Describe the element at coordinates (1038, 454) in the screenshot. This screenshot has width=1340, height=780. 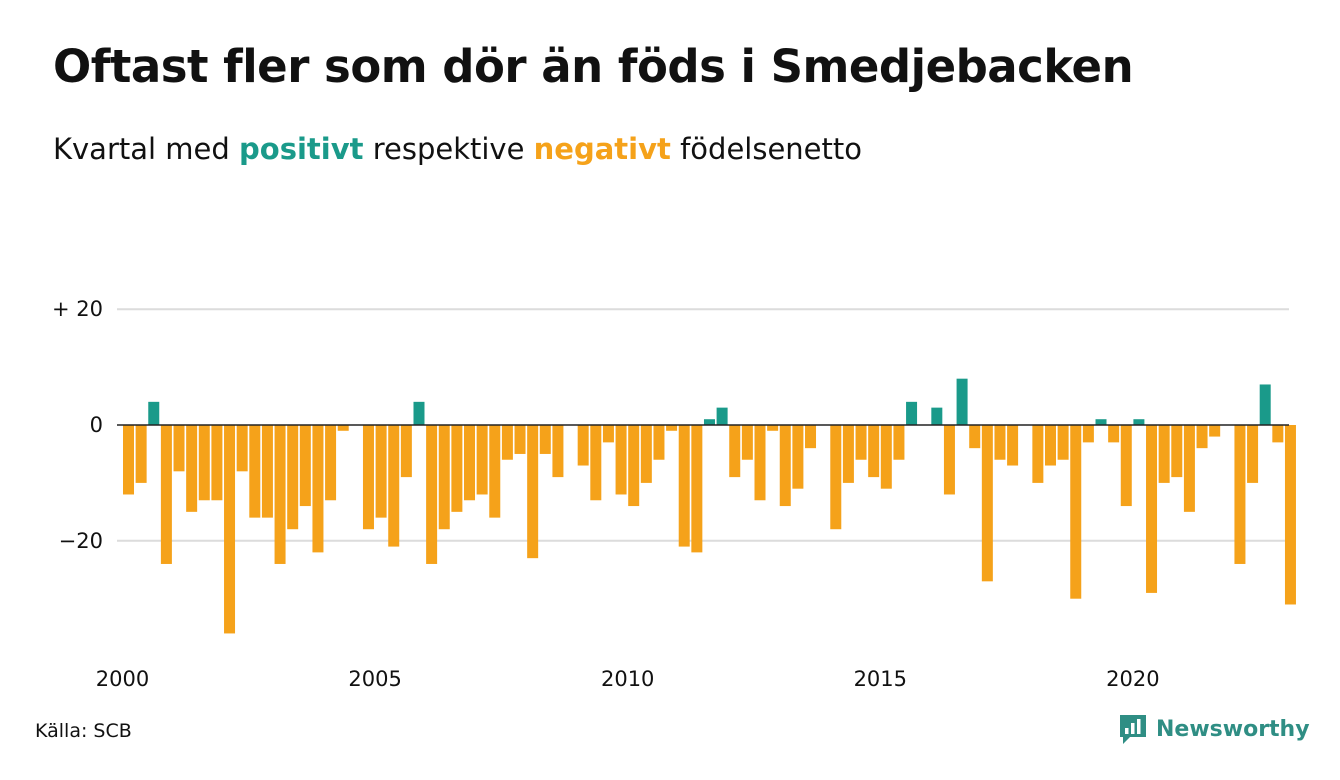
I see `bar-2018-q1` at that location.